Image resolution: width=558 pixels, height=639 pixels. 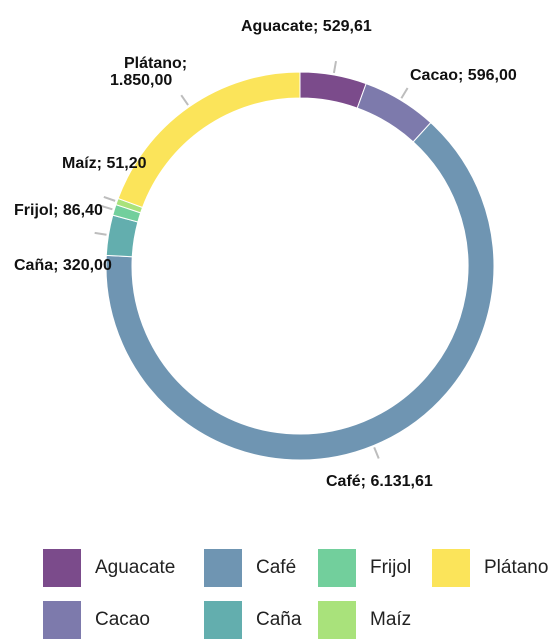 What do you see at coordinates (463, 75) in the screenshot?
I see `slice-label-cacao: Cacao; 596,00` at bounding box center [463, 75].